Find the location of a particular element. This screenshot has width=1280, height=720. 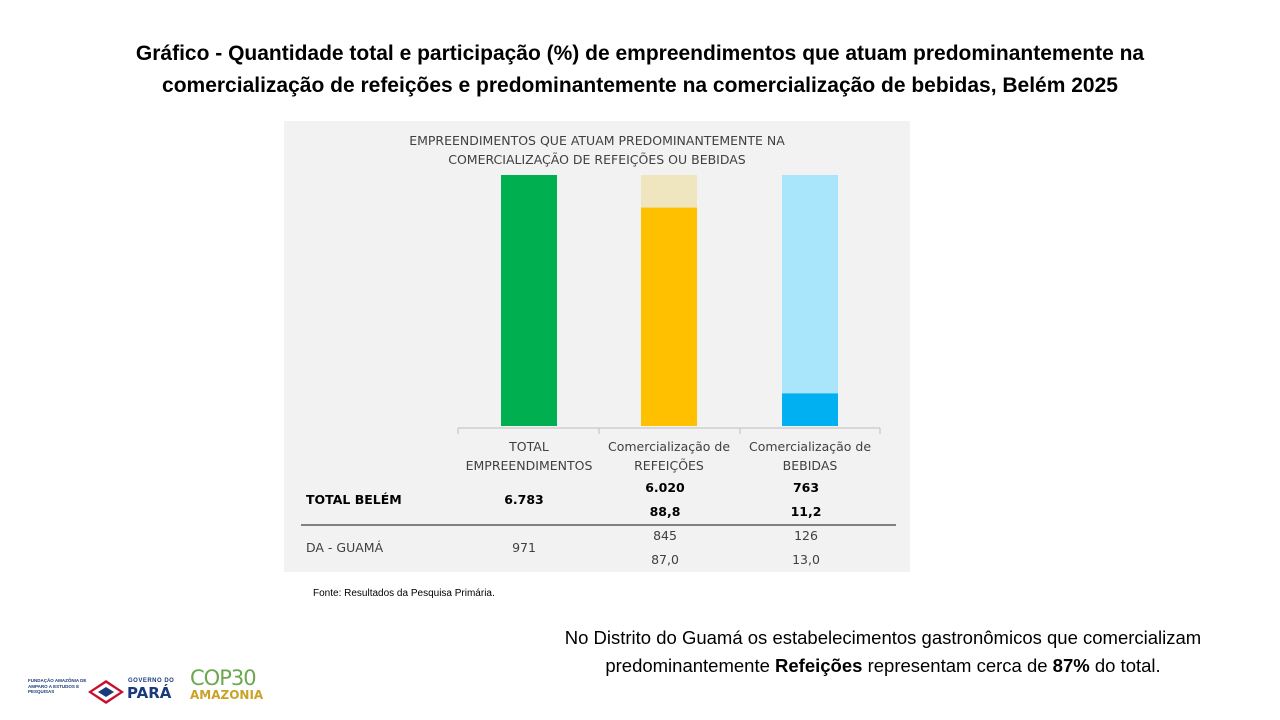

table-row-label-1: TOTAL BELÉM is located at coordinates (354, 499).